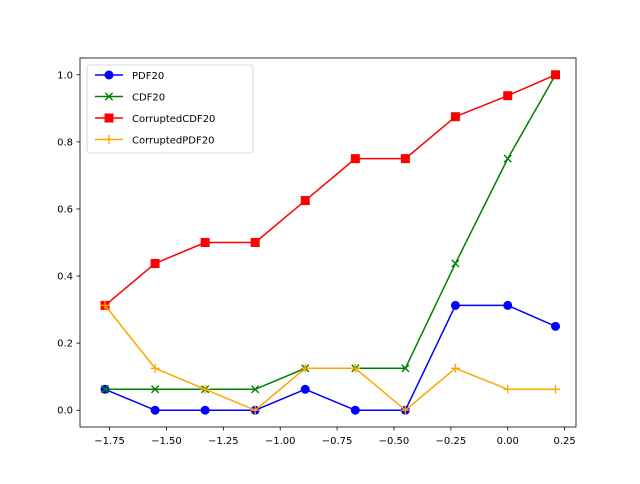 This screenshot has width=640, height=484. I want to click on legend-item-corruptedpdf20: CorruptedPDF20, so click(154, 141).